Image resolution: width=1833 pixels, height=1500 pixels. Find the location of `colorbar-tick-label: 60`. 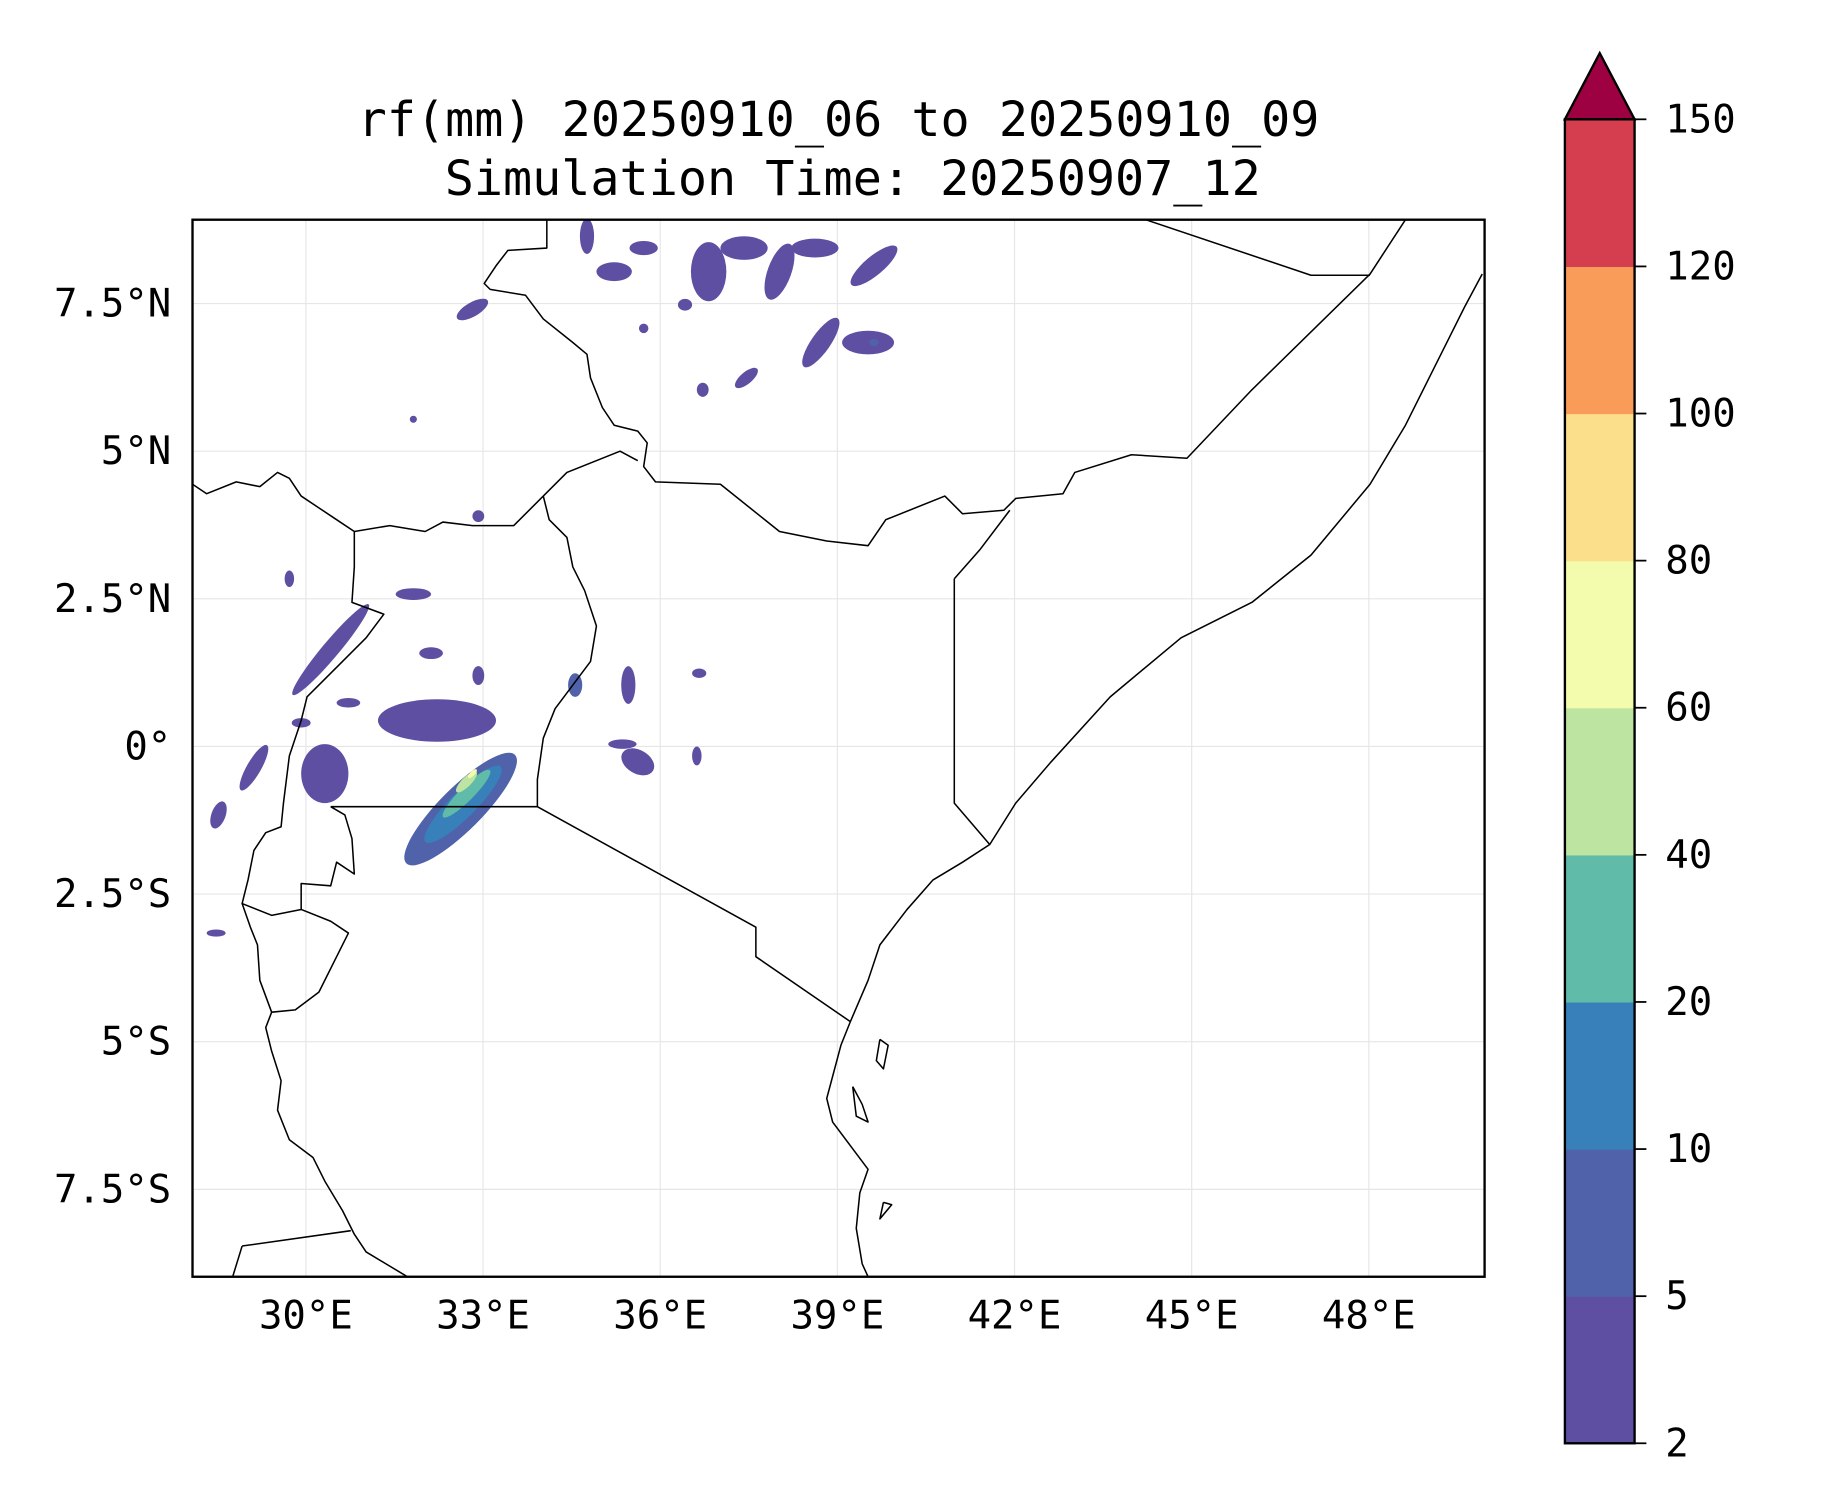

colorbar-tick-label: 60 is located at coordinates (1688, 708).